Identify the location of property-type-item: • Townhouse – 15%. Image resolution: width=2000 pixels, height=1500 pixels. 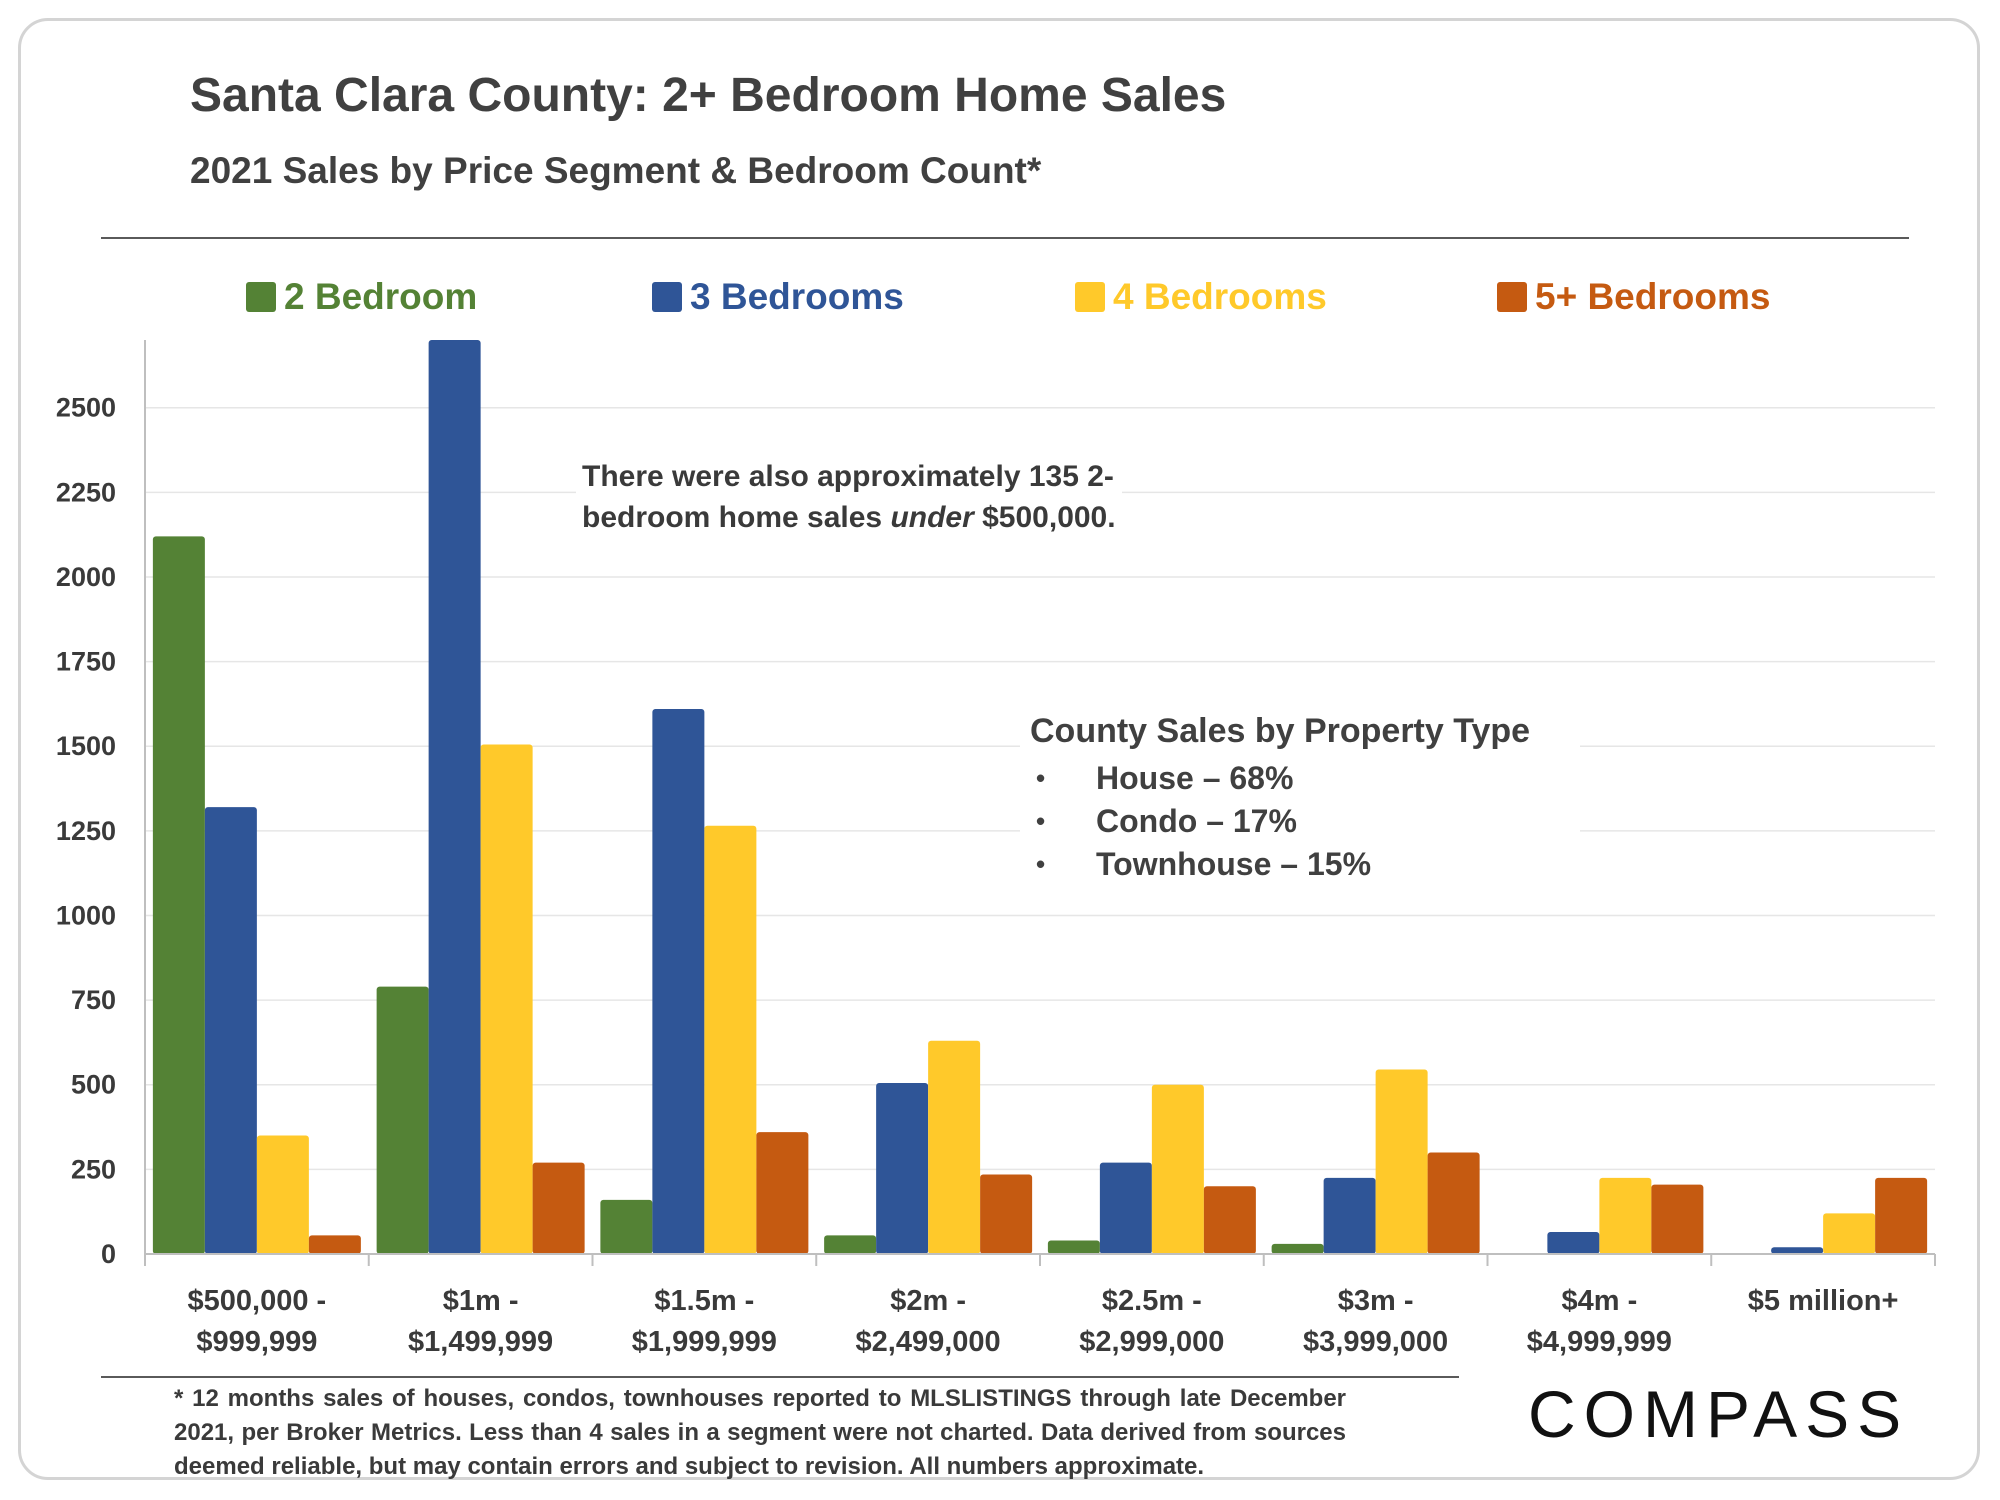
(1300, 864).